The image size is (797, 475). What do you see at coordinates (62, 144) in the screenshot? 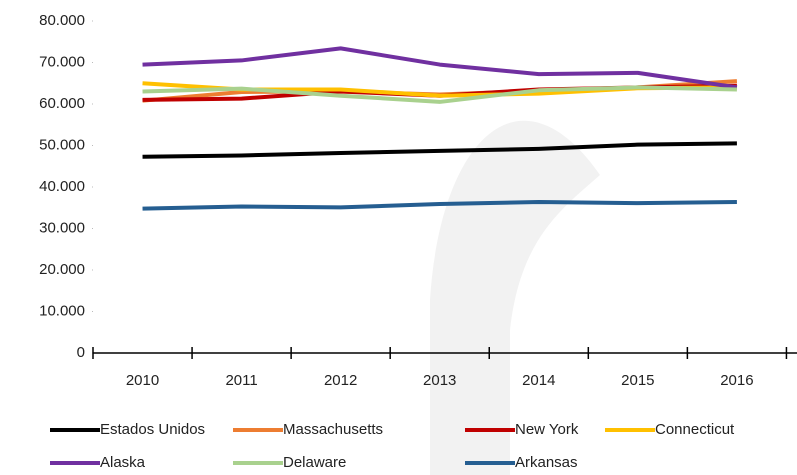
I see `y-tick-label: 50.000` at bounding box center [62, 144].